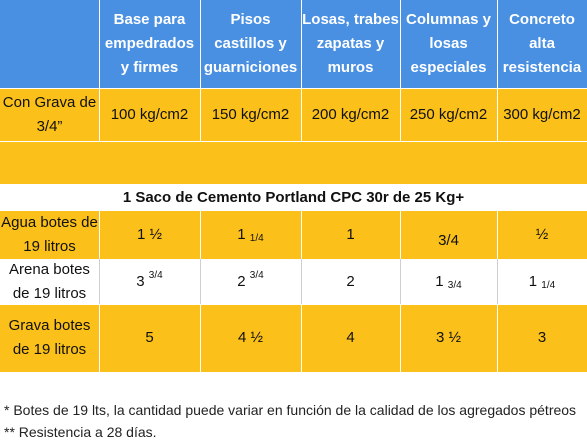 This screenshot has height=446, width=587. Describe the element at coordinates (448, 338) in the screenshot. I see `grava-value-3: 3 ½` at that location.